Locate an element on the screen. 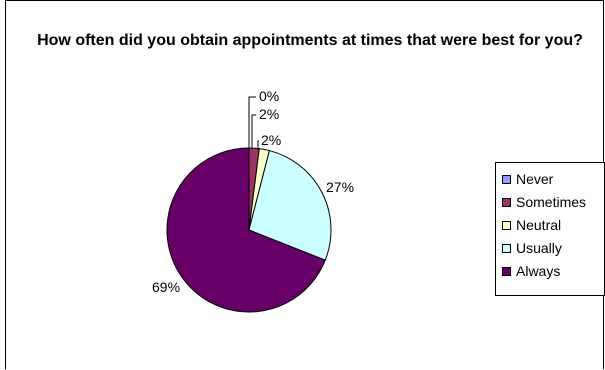  data-label-never: 0% is located at coordinates (269, 96).